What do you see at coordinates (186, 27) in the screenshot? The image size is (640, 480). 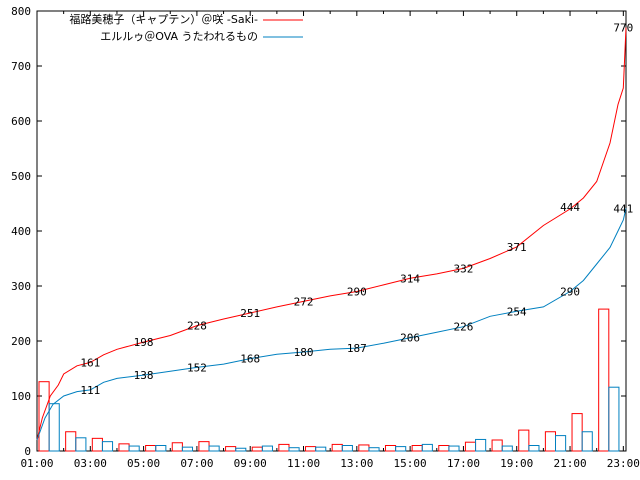 I see `legend: 福路美穂子（キャプテン）＠咲 -Saki- エルルゥ＠OVA うたわれるもの` at bounding box center [186, 27].